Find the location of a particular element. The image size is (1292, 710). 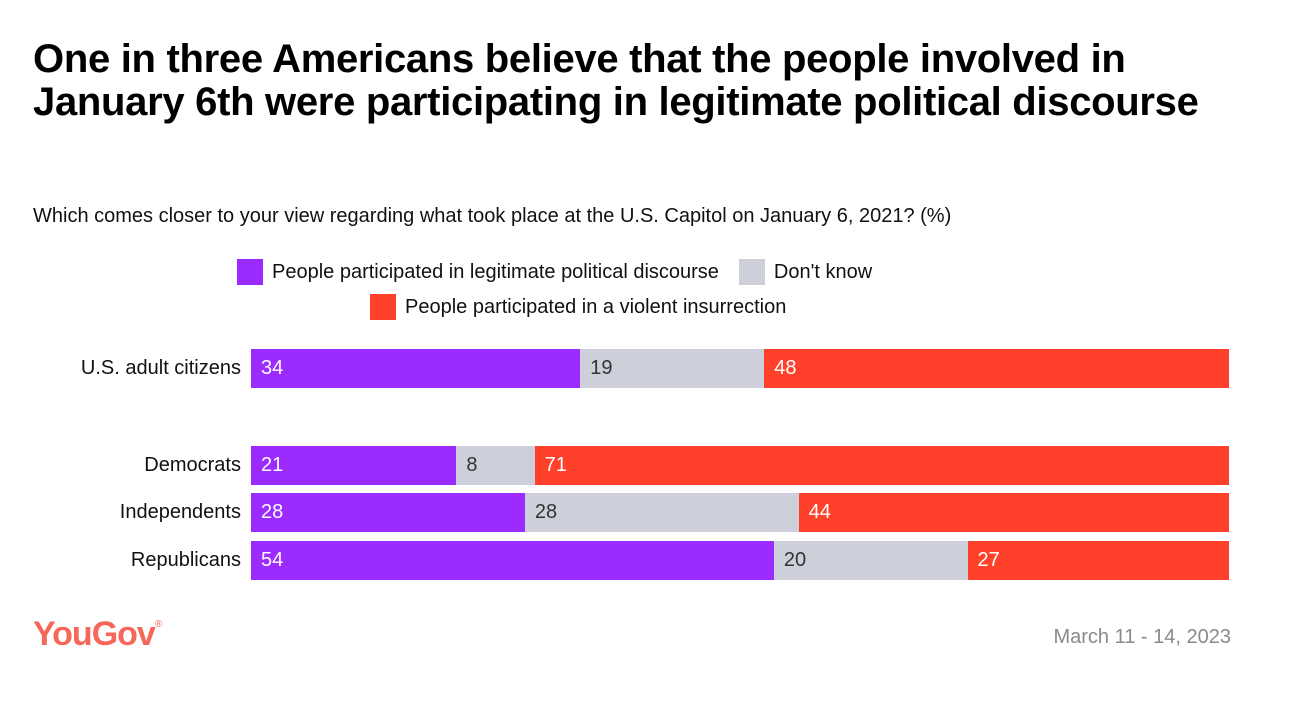

data-label: 48 is located at coordinates (785, 368).